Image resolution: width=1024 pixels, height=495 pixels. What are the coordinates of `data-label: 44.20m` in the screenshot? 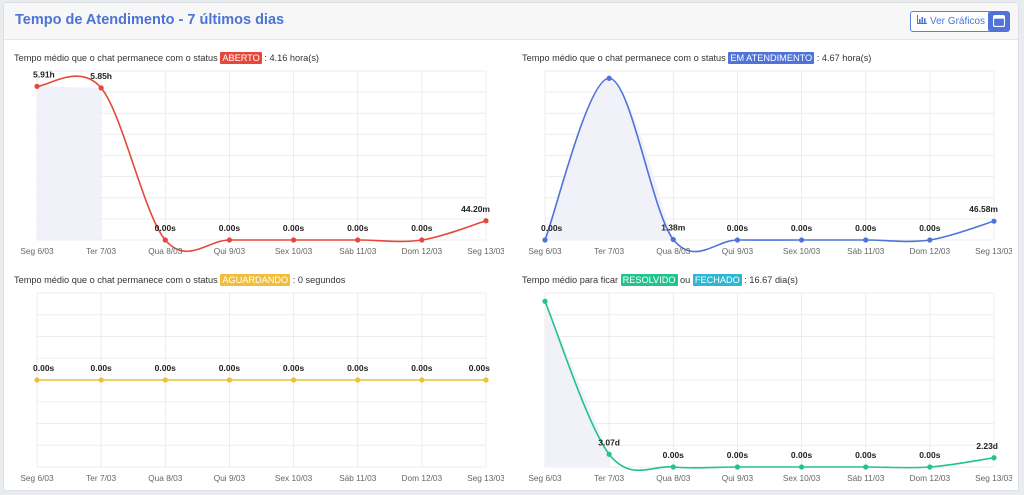 It's located at (475, 209).